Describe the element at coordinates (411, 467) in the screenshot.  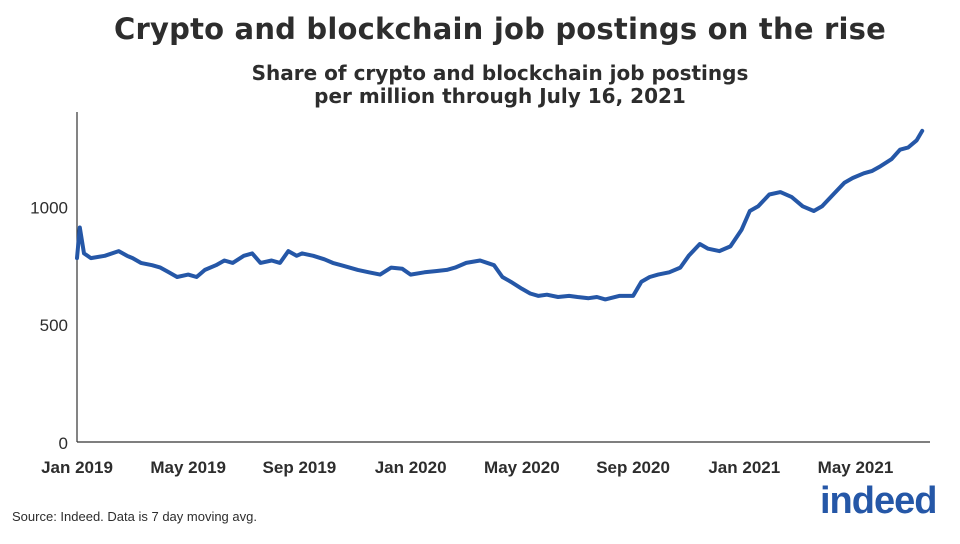
I see `x-tick-label: Jan 2020` at that location.